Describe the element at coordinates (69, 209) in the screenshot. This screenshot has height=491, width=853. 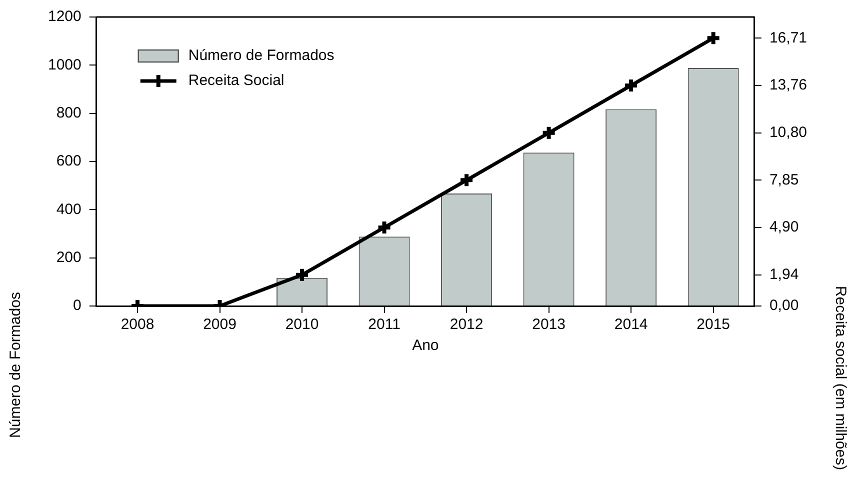
I see `y-tick-label: 400` at that location.